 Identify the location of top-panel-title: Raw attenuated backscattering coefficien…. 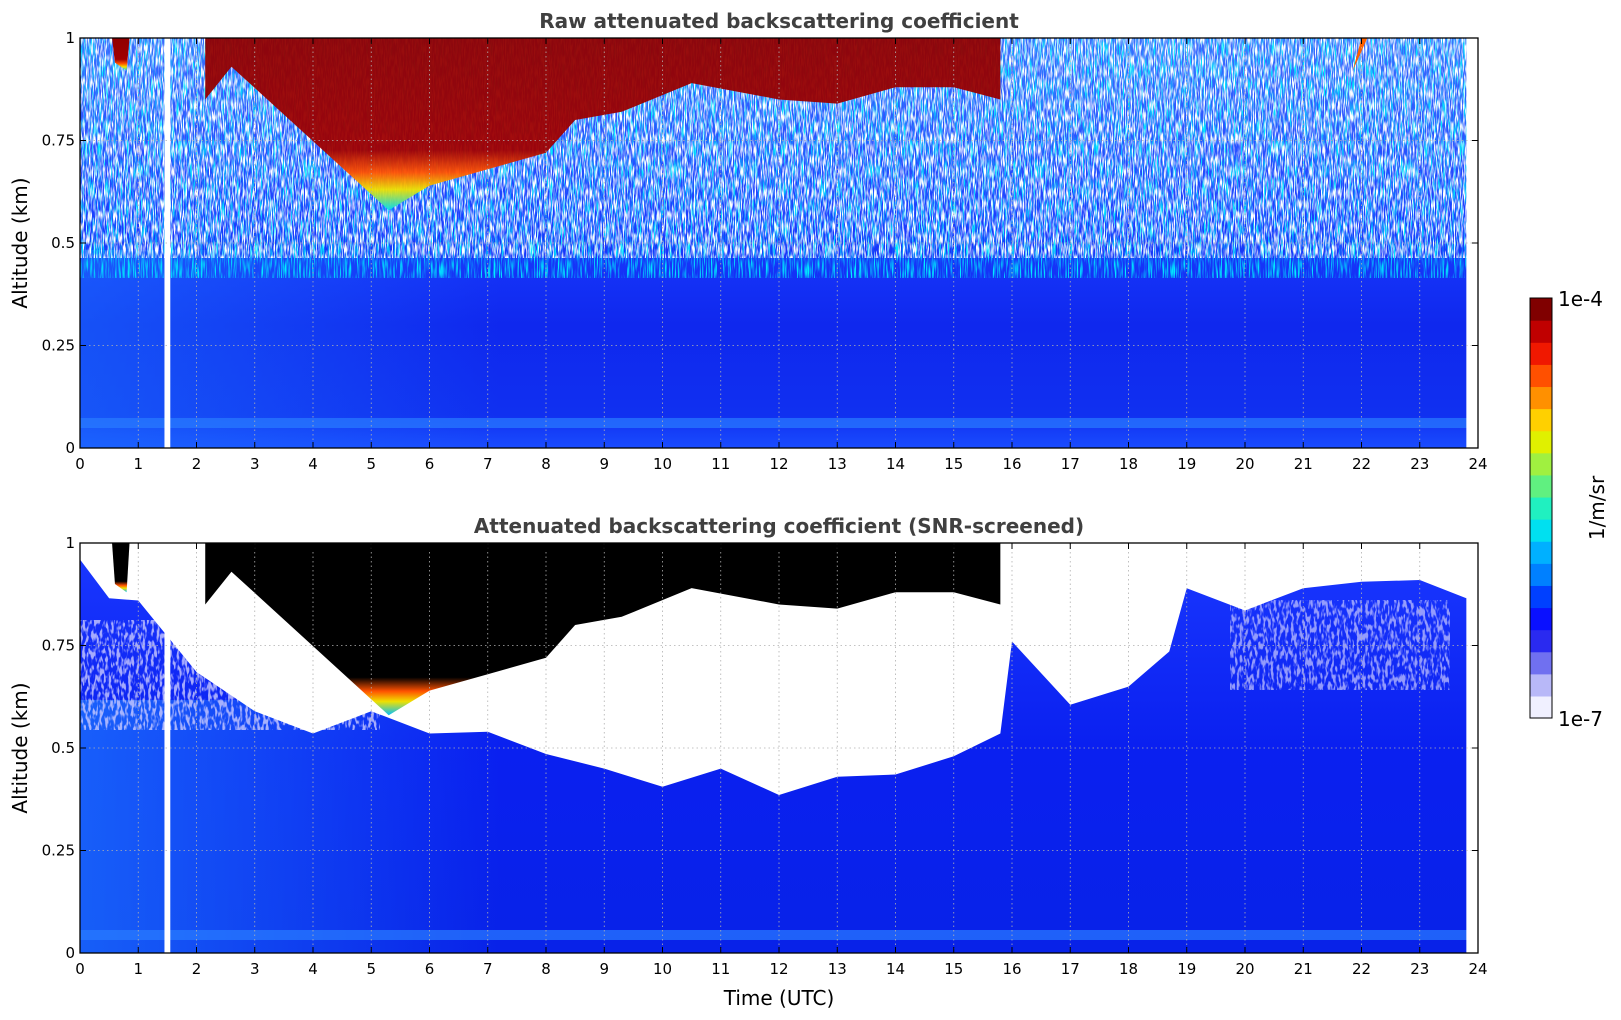
(779, 21).